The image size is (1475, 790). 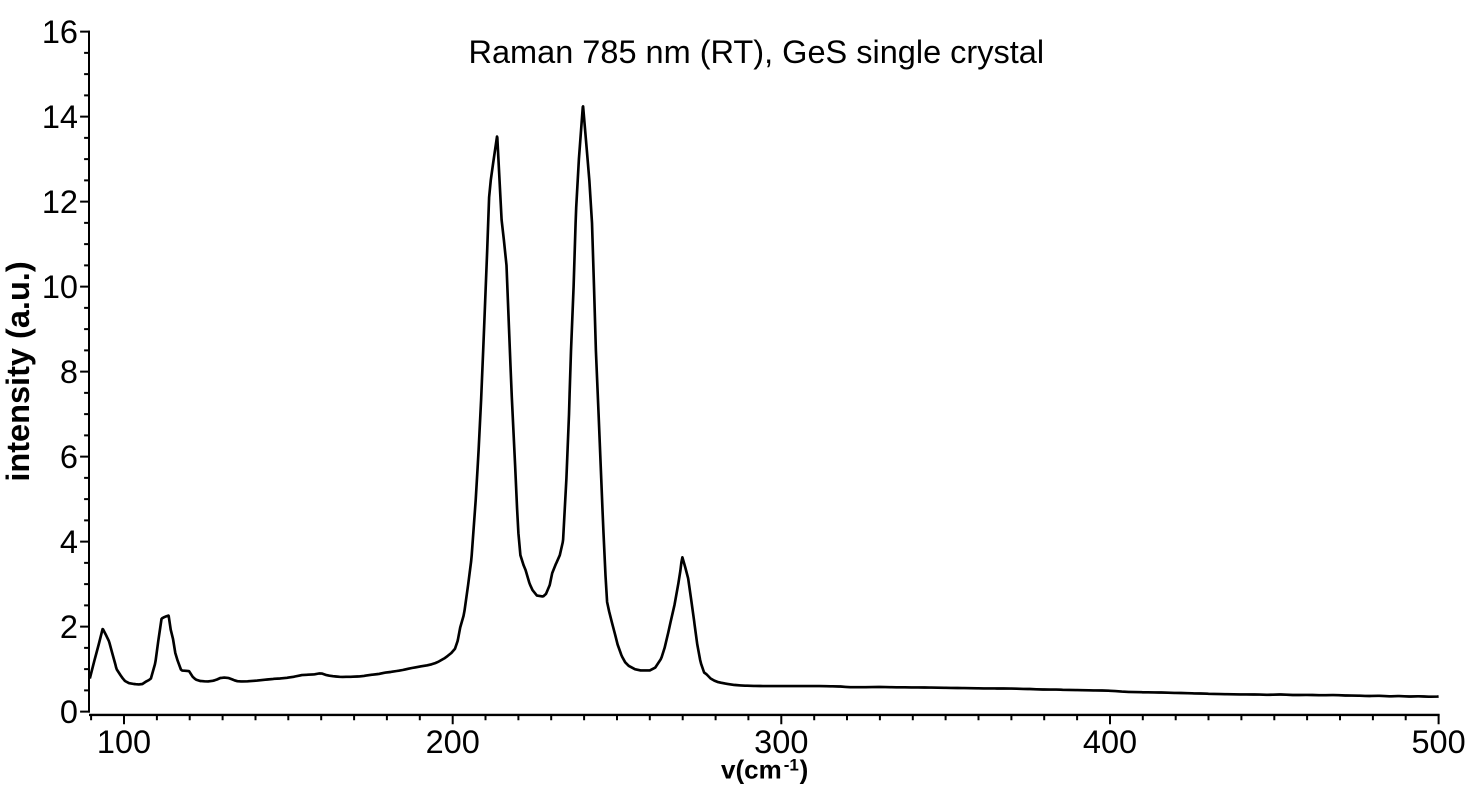 What do you see at coordinates (60, 202) in the screenshot?
I see `svg-text: 12` at bounding box center [60, 202].